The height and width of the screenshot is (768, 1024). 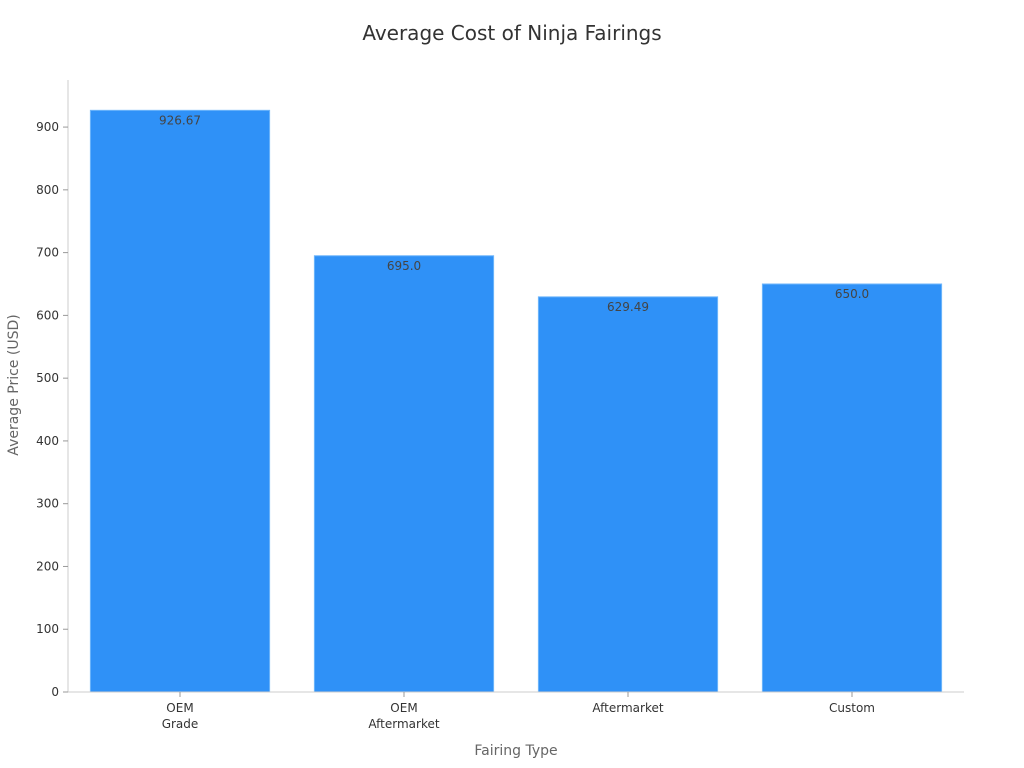 I want to click on x-axis-title: Fairing Type, so click(x=515, y=751).